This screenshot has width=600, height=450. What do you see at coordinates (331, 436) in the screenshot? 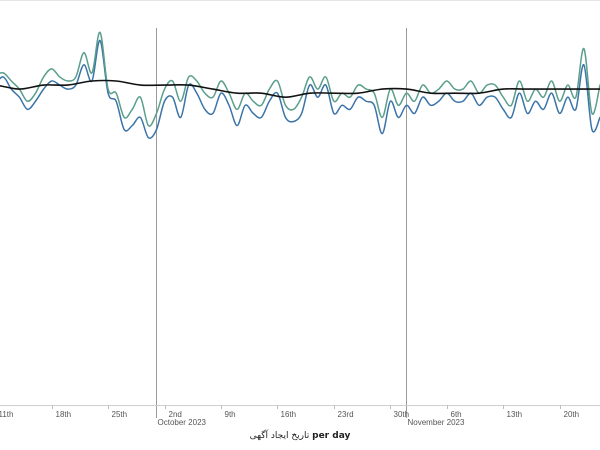
I see `x-axis-title-prefix: per day` at bounding box center [331, 436].